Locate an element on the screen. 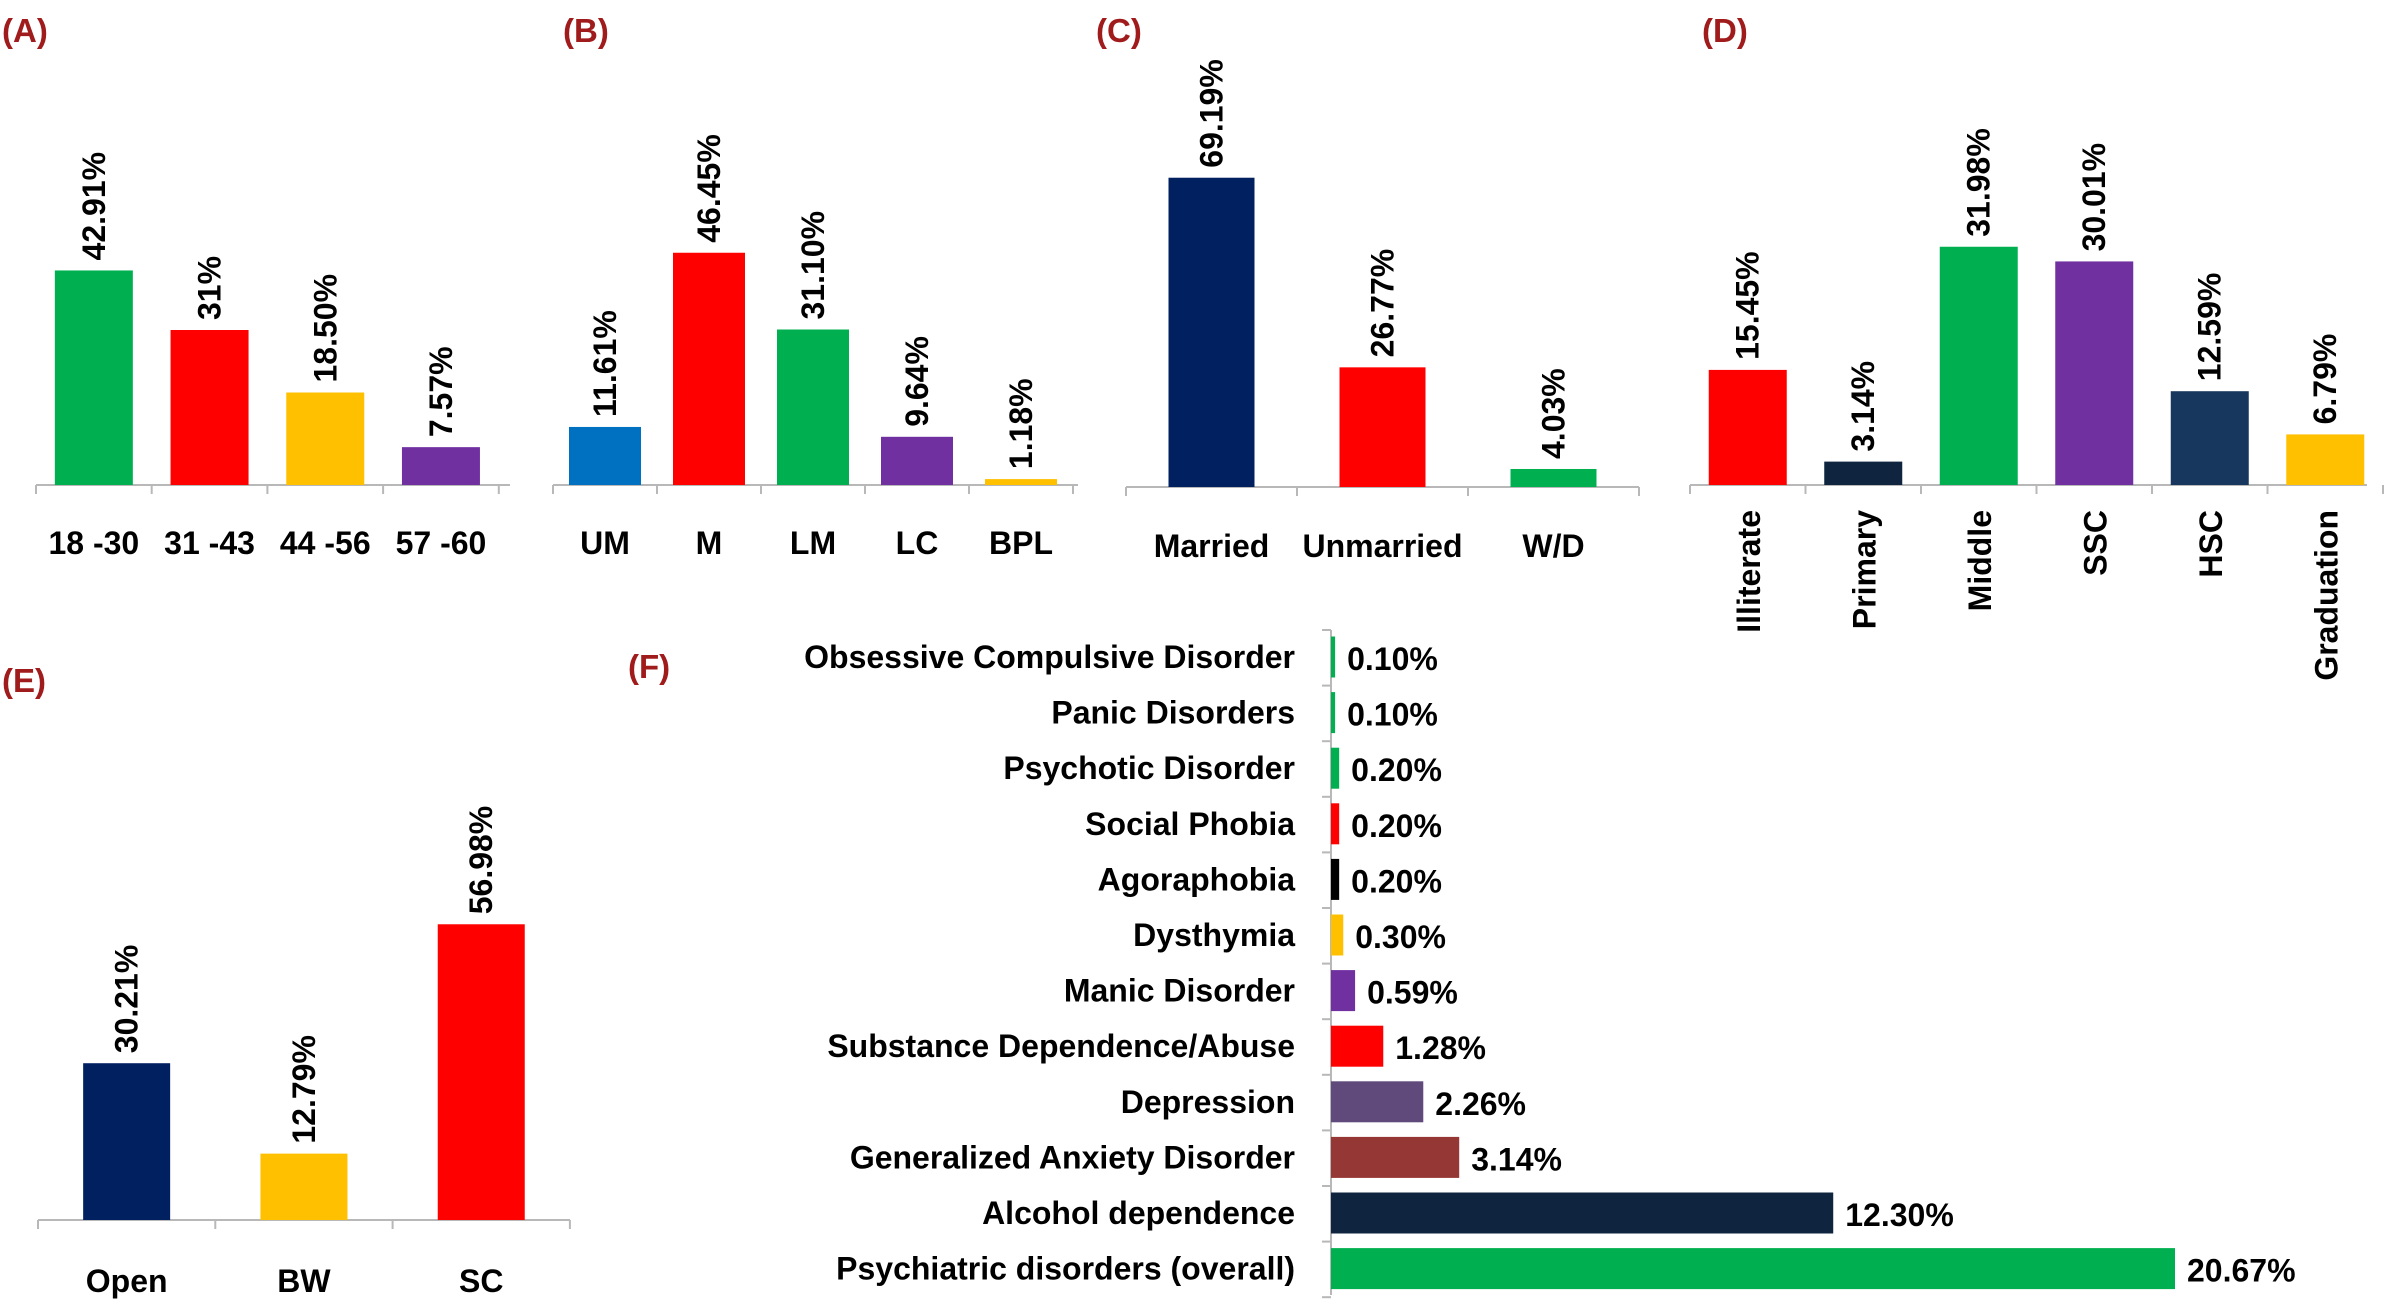 This screenshot has height=1302, width=2387. data-label: 1.28% is located at coordinates (1440, 1048).